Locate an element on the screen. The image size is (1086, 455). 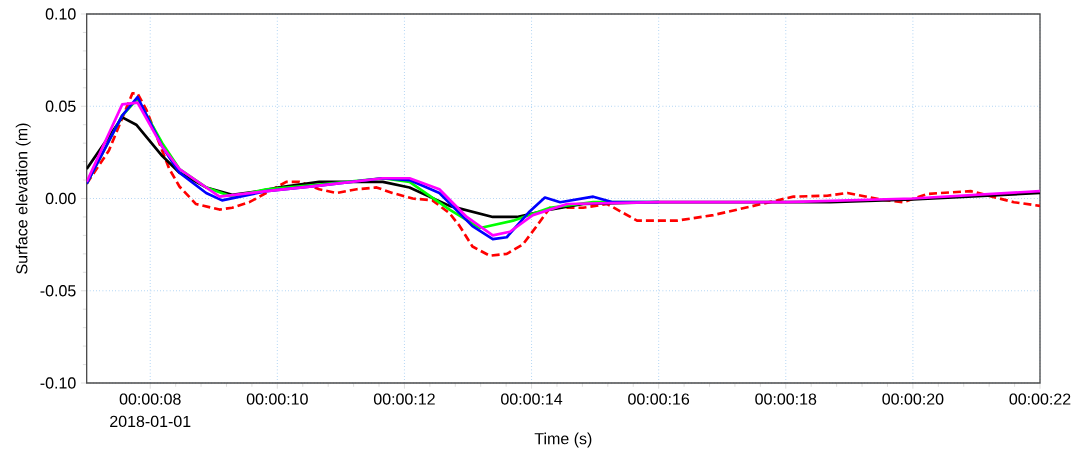
x-axis-title: Time (s) is located at coordinates (563, 440).